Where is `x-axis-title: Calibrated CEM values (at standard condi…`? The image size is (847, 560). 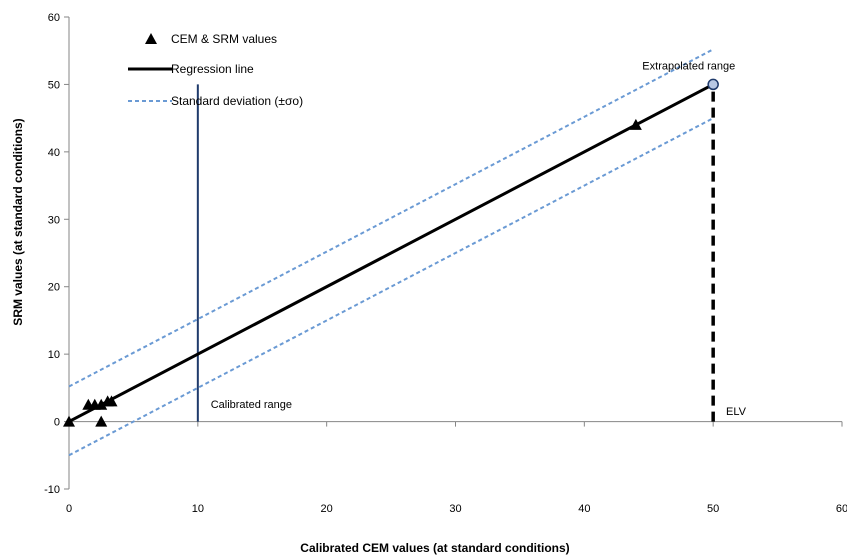 x-axis-title: Calibrated CEM values (at standard condi… is located at coordinates (434, 548).